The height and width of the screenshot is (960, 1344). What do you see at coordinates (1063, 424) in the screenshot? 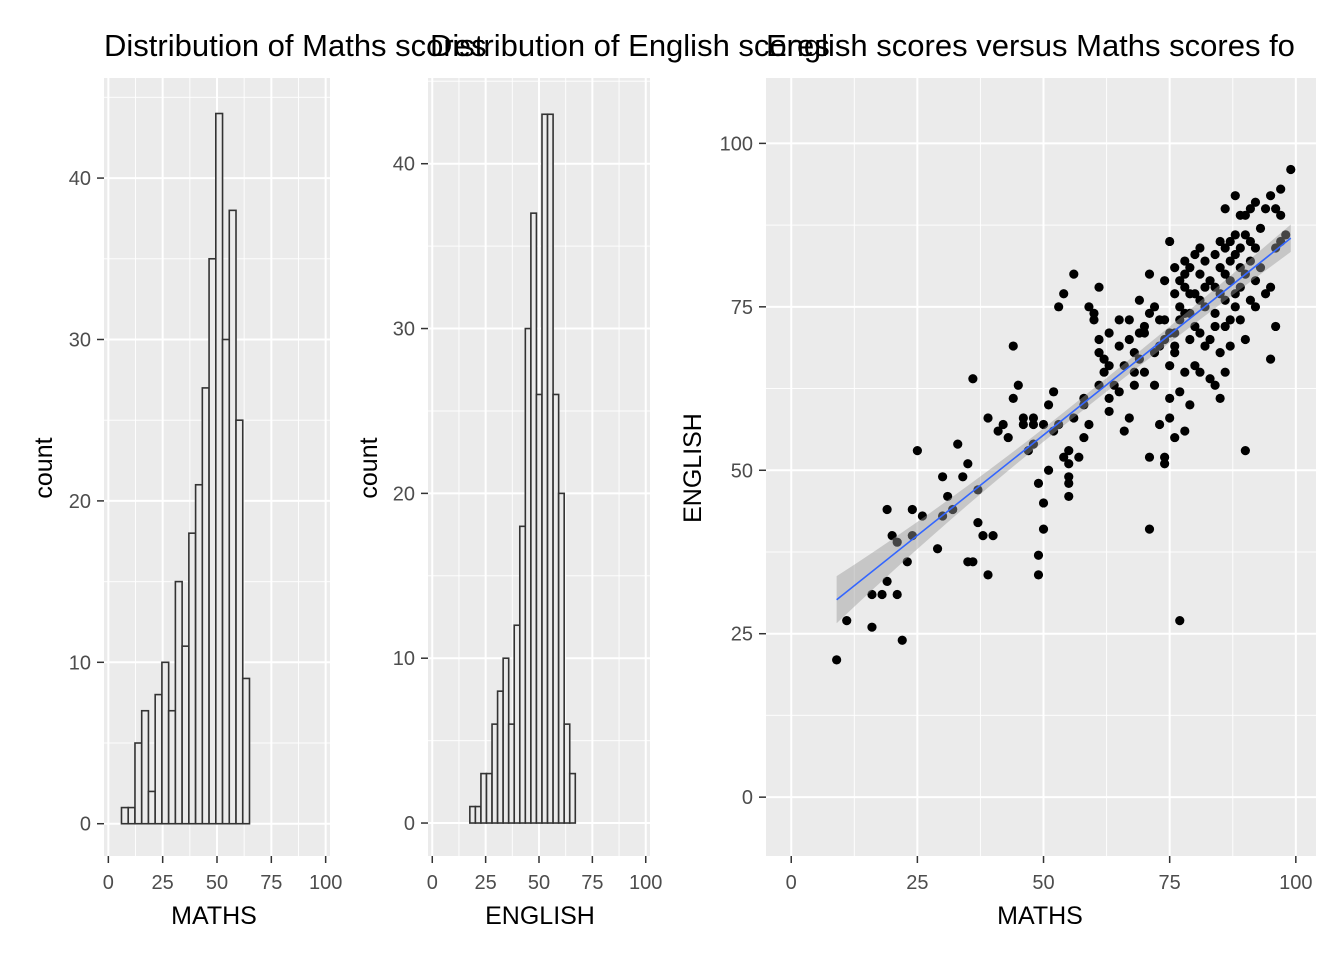
I see `confidence-band` at bounding box center [1063, 424].